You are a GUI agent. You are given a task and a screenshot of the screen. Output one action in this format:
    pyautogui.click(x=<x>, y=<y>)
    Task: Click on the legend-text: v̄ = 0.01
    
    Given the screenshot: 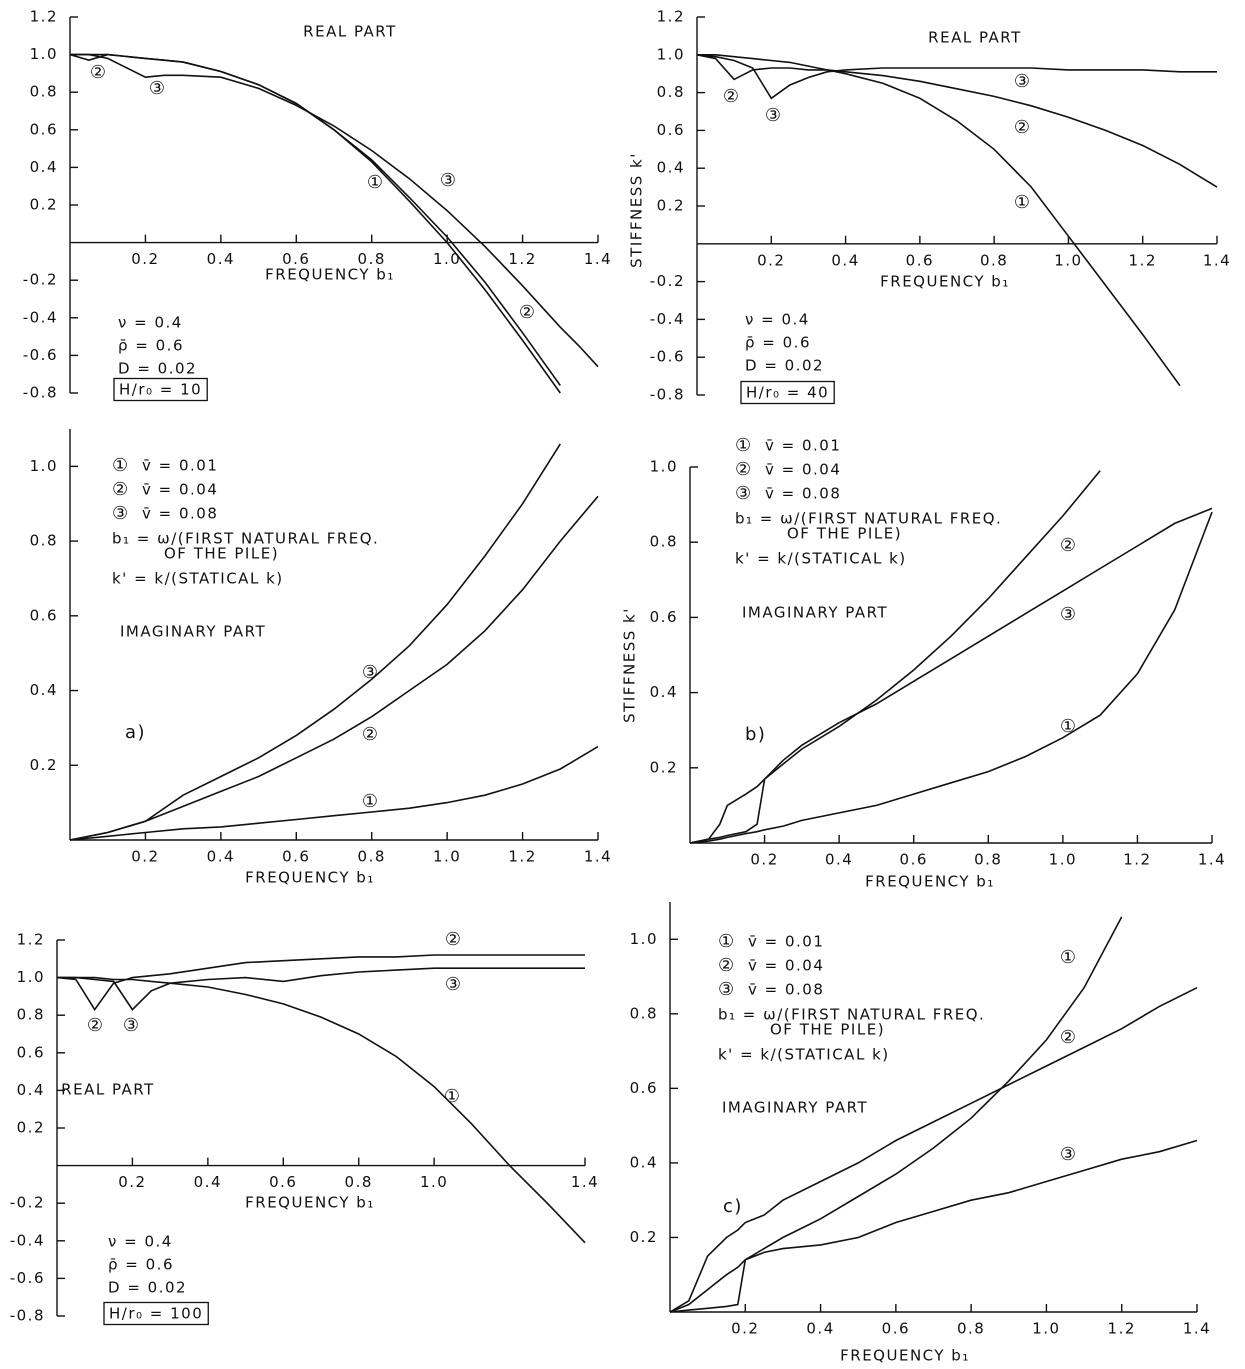 What is the action you would take?
    pyautogui.click(x=803, y=446)
    